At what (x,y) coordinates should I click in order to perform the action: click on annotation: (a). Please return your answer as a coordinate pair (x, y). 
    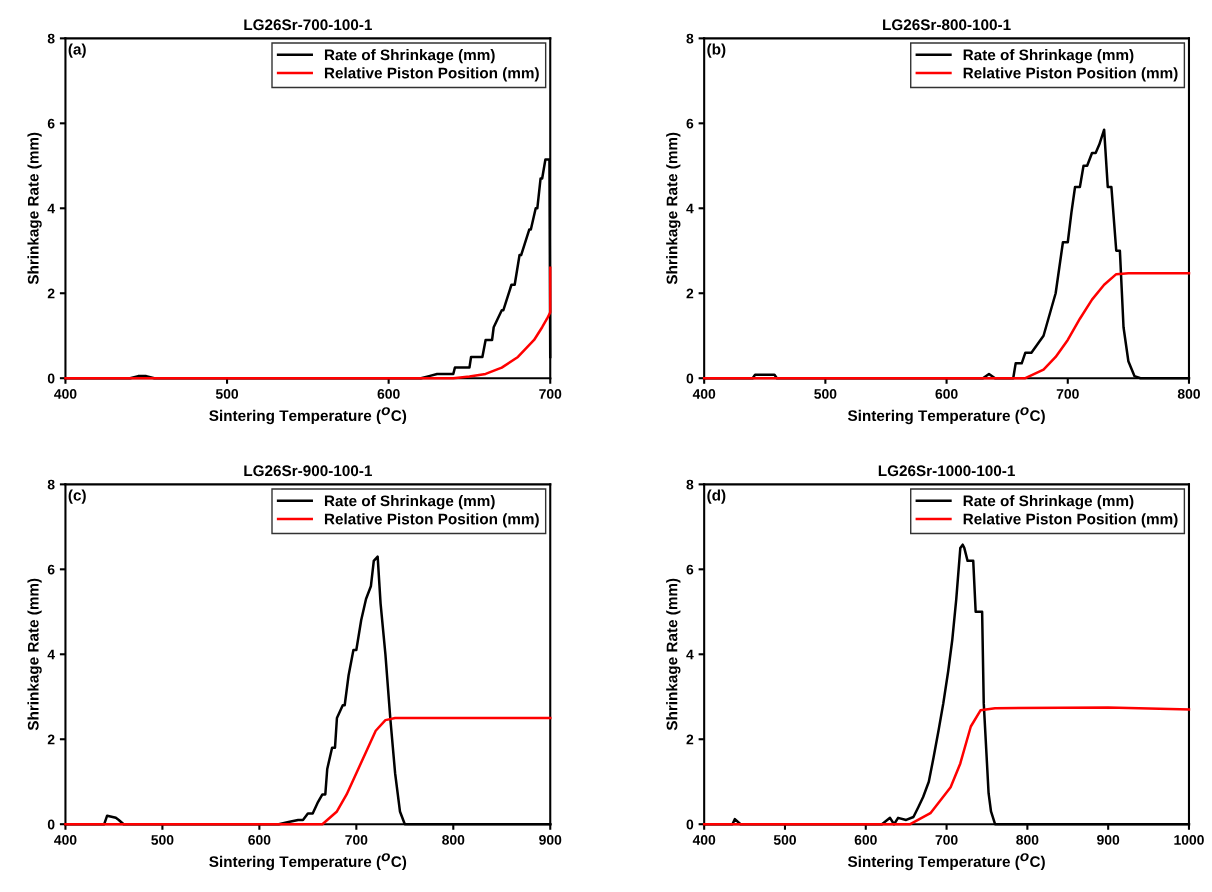
    Looking at the image, I should click on (77, 50).